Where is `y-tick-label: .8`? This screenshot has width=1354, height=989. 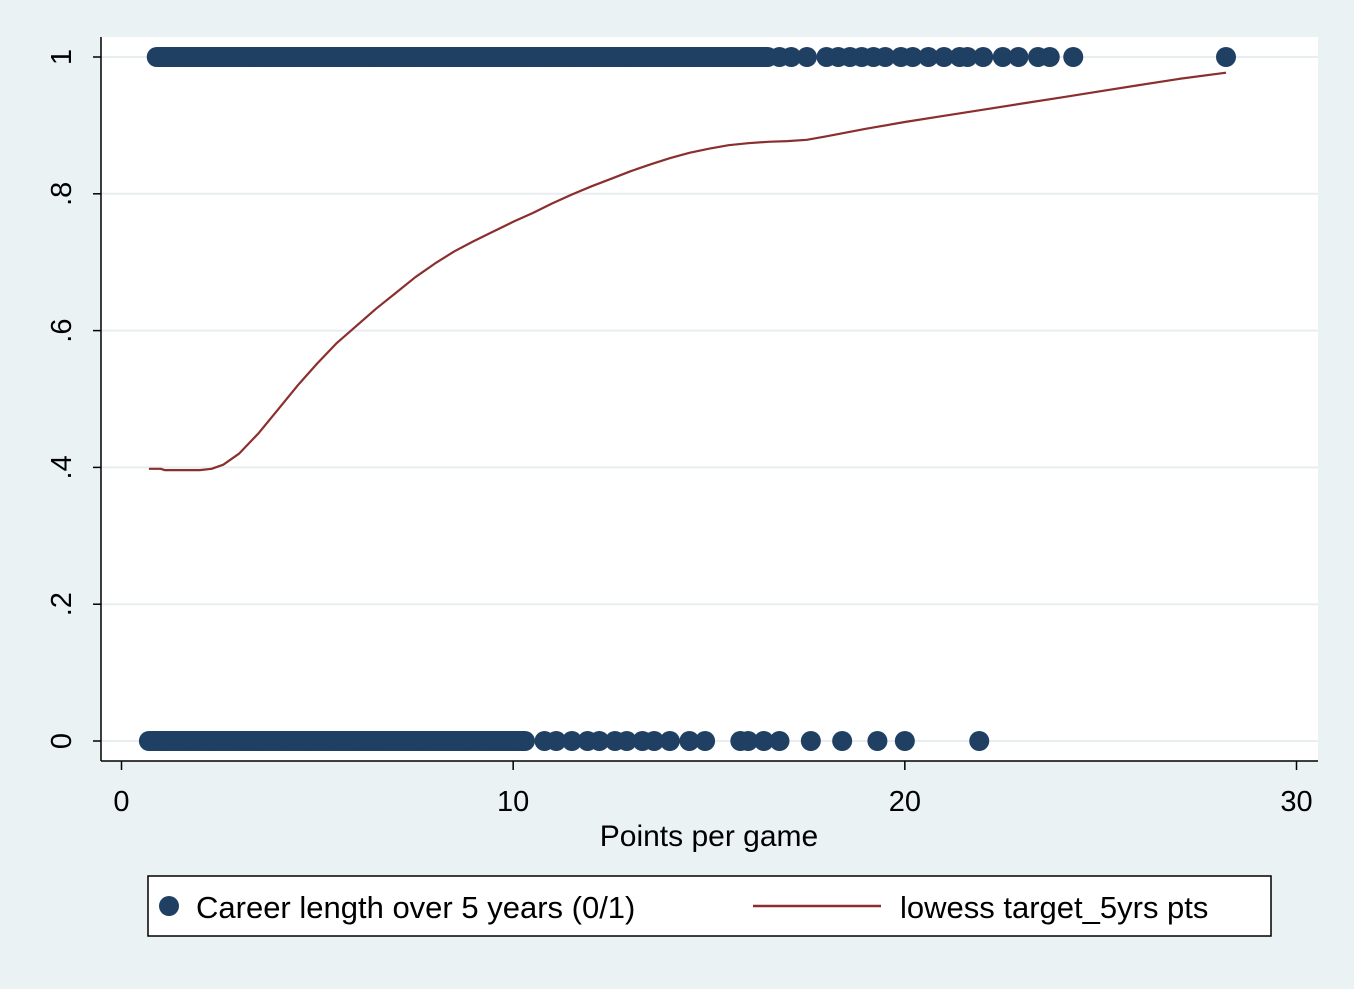 y-tick-label: .8 is located at coordinates (62, 194).